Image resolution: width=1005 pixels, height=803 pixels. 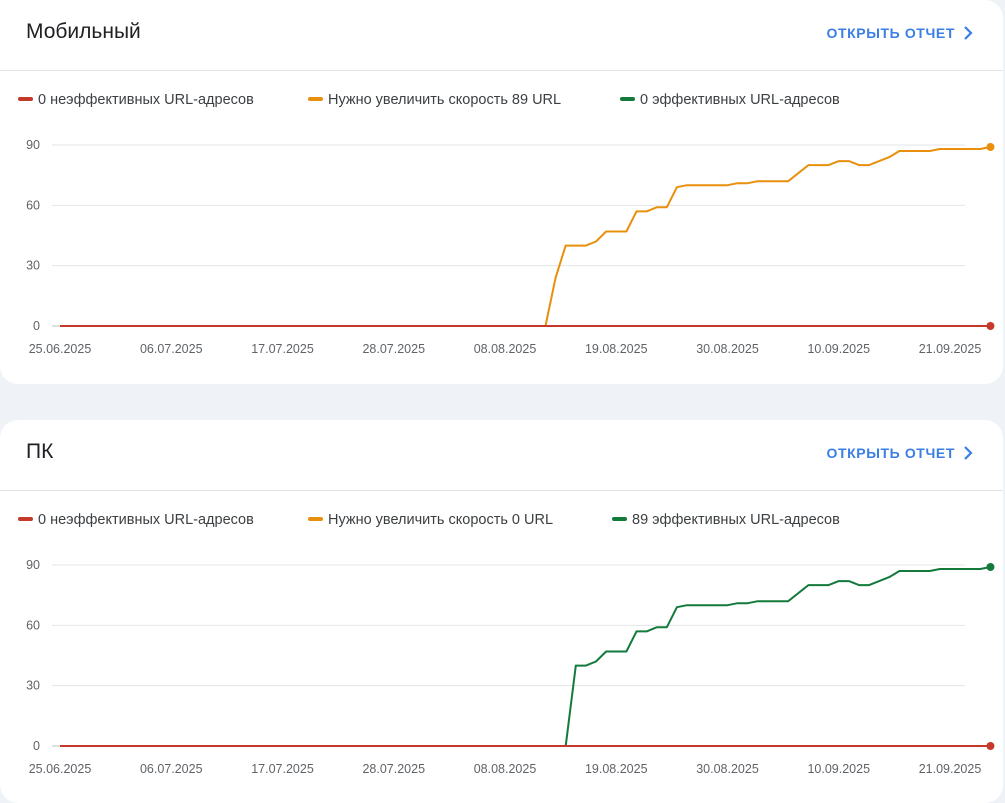 I want to click on series-endpoint-good, so click(x=990, y=567).